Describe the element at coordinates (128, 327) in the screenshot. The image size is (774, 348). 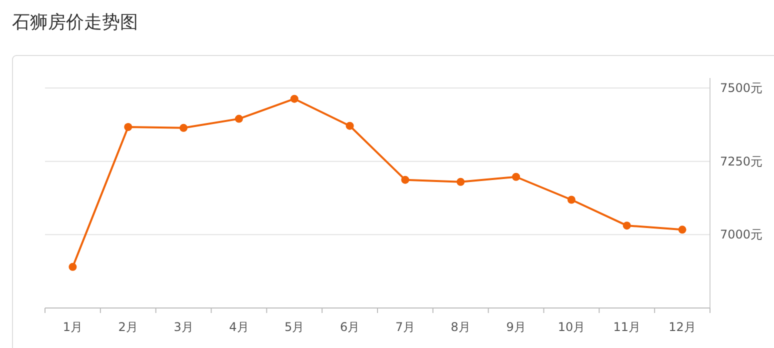
I see `x-tick-label: 2月` at that location.